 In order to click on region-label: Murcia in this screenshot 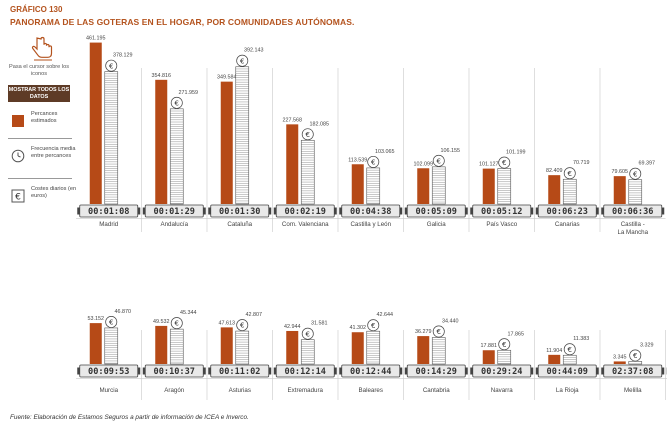, I will do `click(108, 390)`.